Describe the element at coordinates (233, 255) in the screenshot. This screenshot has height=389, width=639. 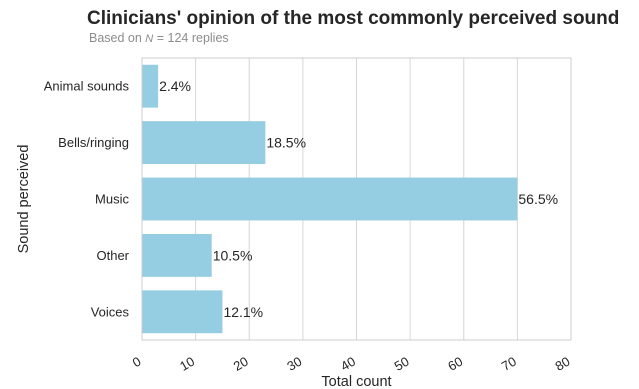
I see `data-label: 10.5%` at that location.